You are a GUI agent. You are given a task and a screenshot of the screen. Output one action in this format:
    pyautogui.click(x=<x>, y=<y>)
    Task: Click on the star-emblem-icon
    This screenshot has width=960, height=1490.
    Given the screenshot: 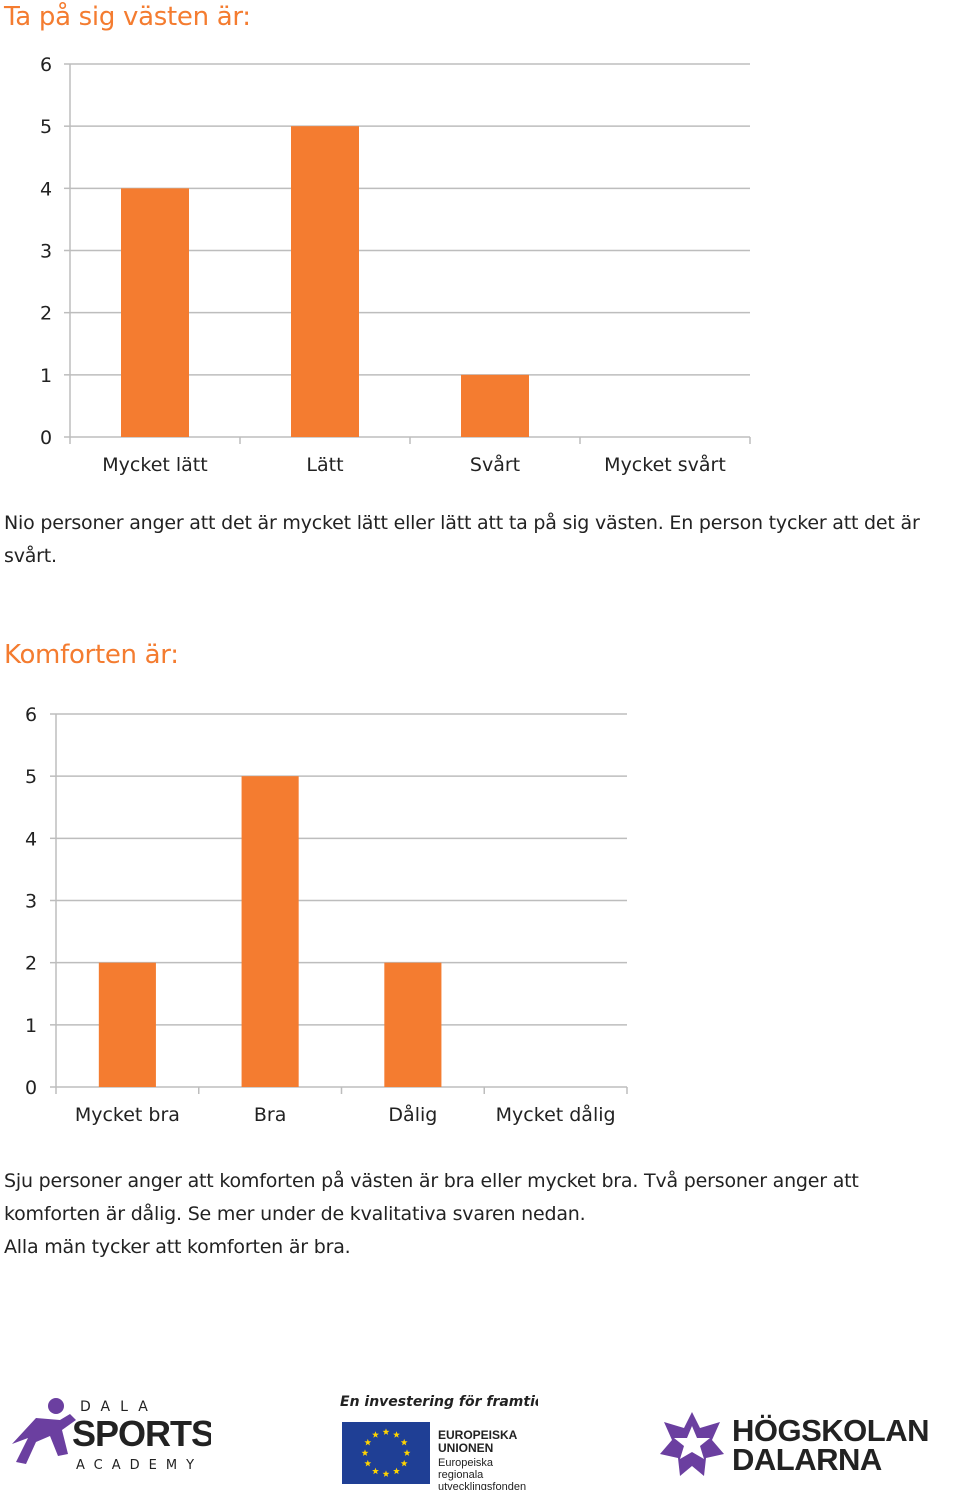 What is the action you would take?
    pyautogui.click(x=692, y=1444)
    